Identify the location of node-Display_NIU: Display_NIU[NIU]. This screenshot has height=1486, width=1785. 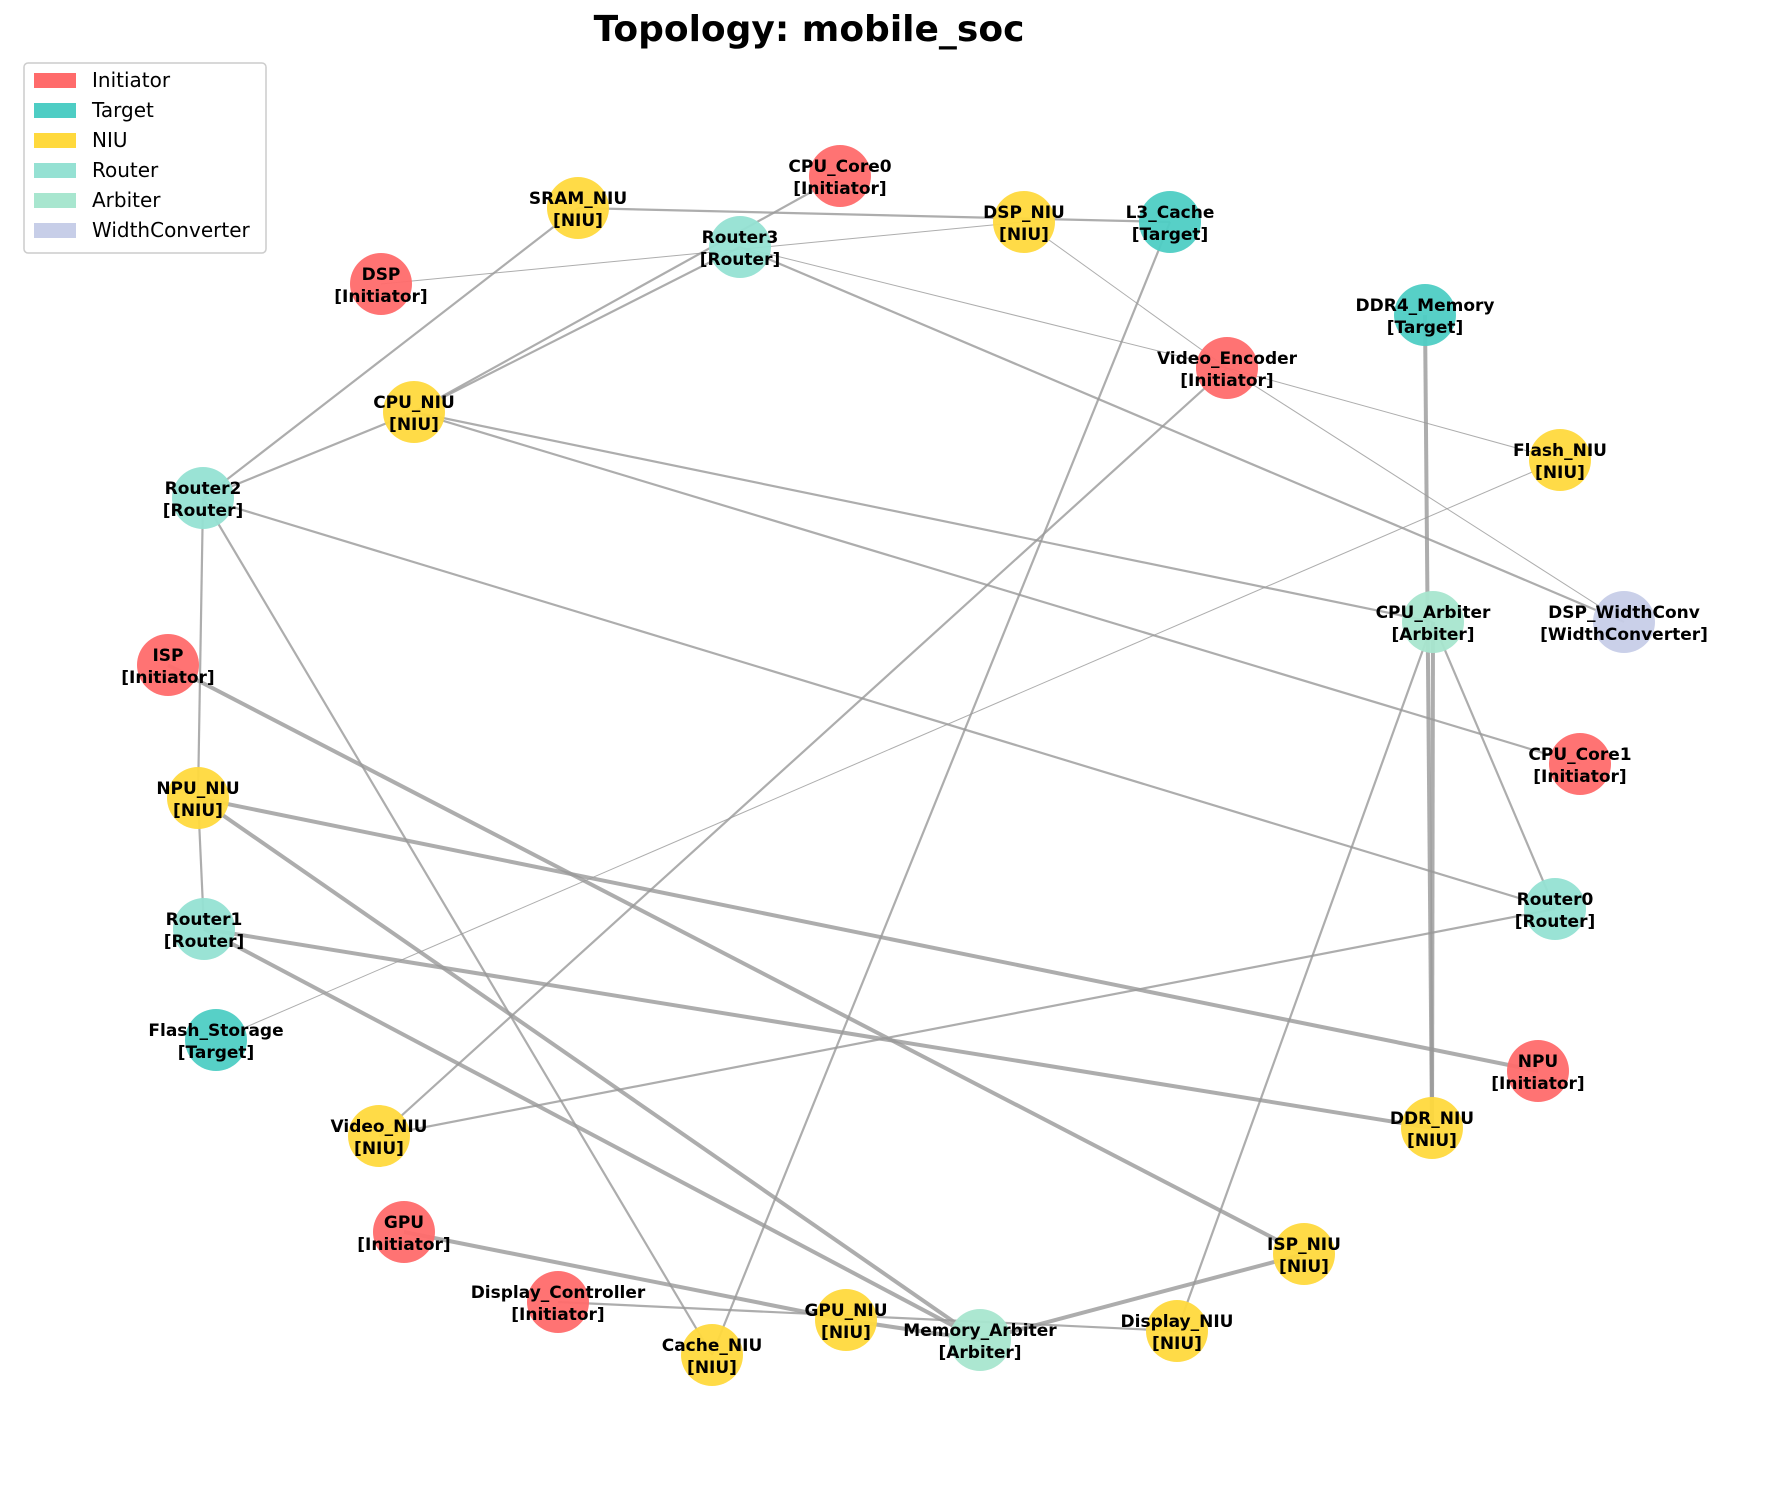
(1177, 1331).